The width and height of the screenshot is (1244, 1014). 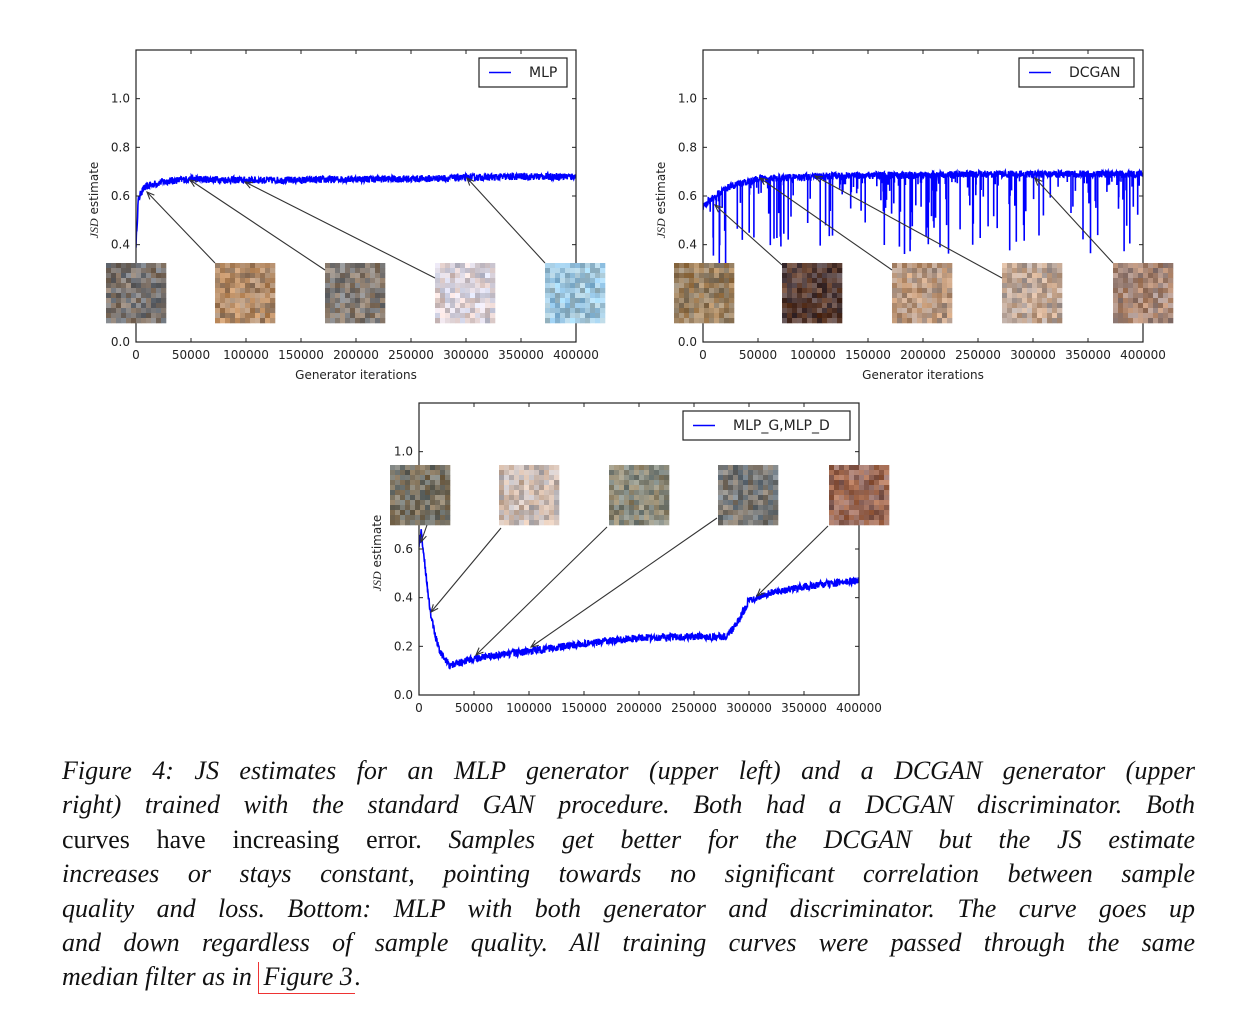 What do you see at coordinates (355, 293) in the screenshot?
I see `sample-image` at bounding box center [355, 293].